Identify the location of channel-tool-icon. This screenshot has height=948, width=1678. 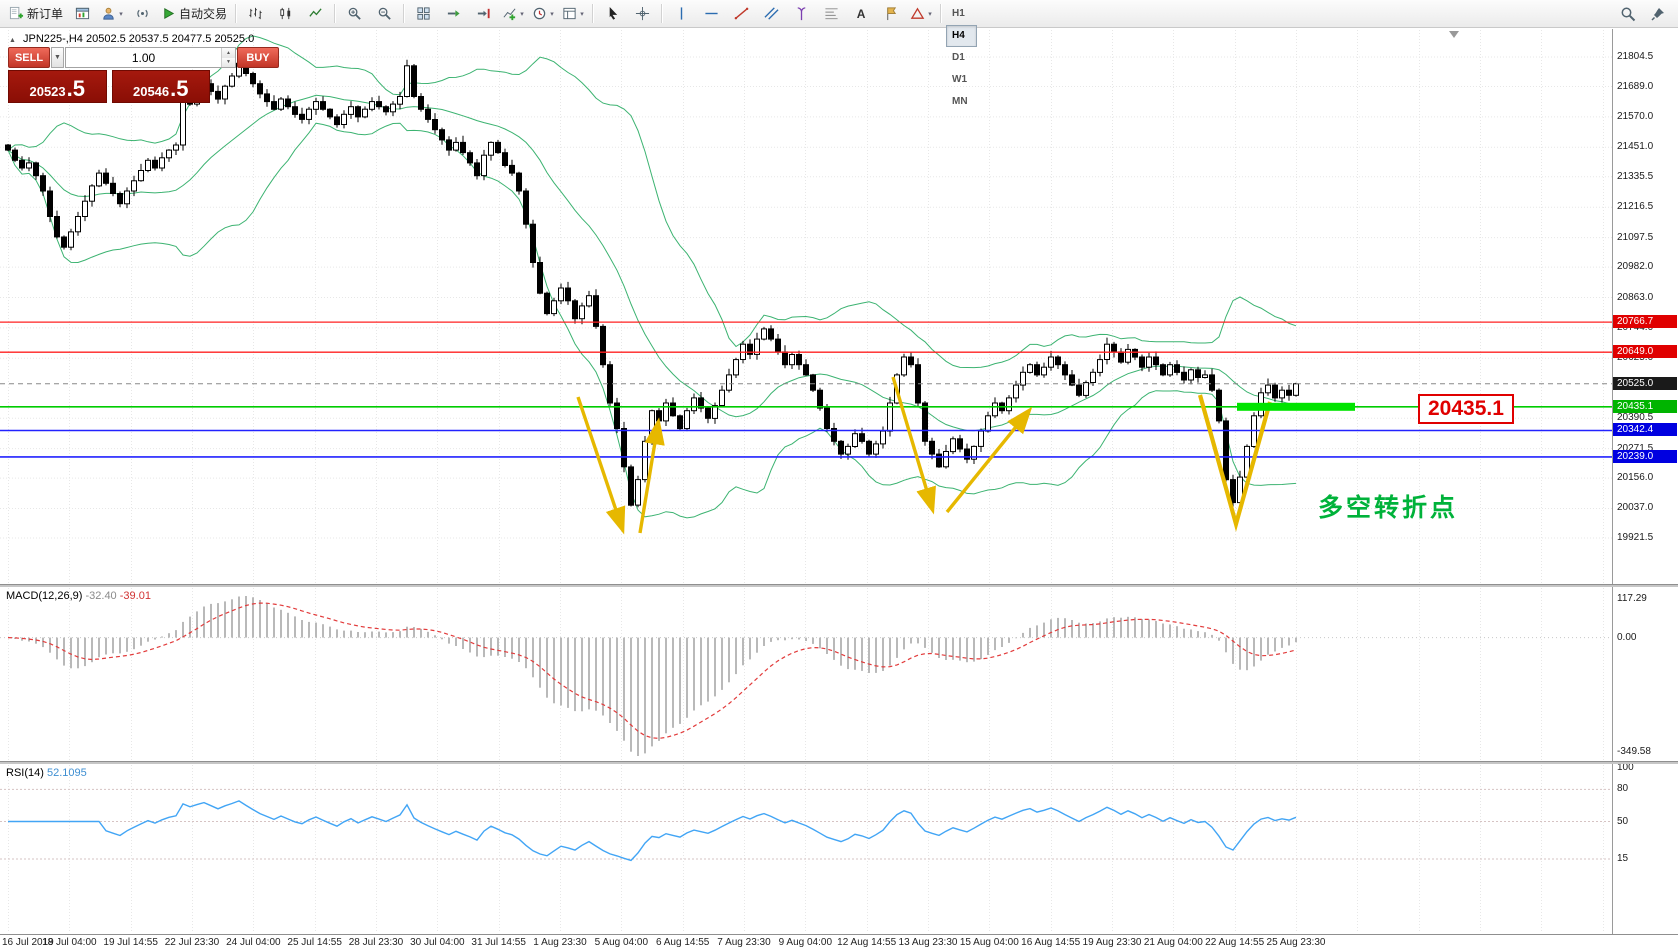
(771, 14).